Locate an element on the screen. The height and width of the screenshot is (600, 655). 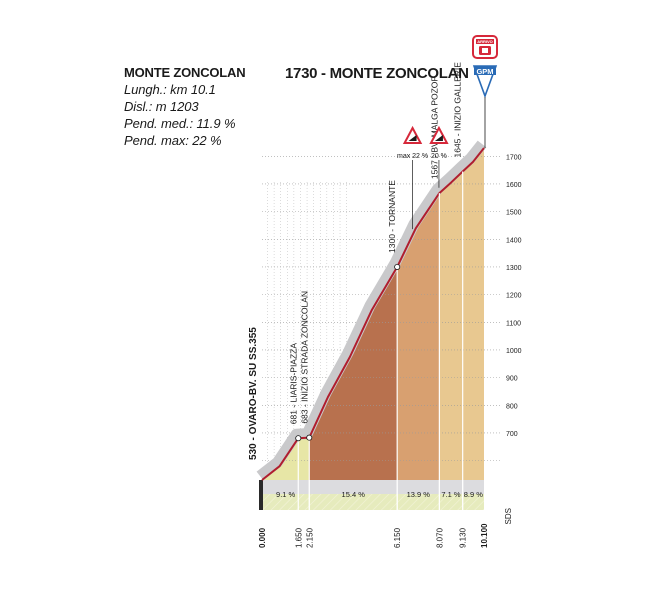
km-marker-label: 8.070 is located at coordinates (439, 537).